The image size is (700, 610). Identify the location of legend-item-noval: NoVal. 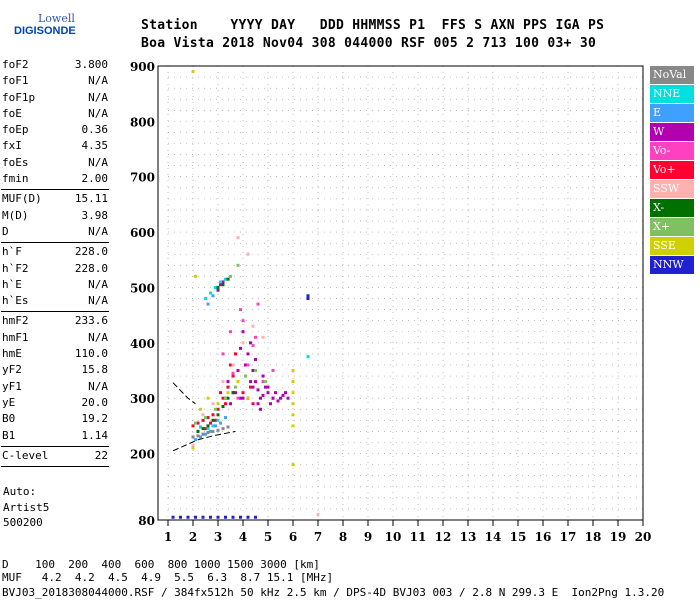
(672, 75).